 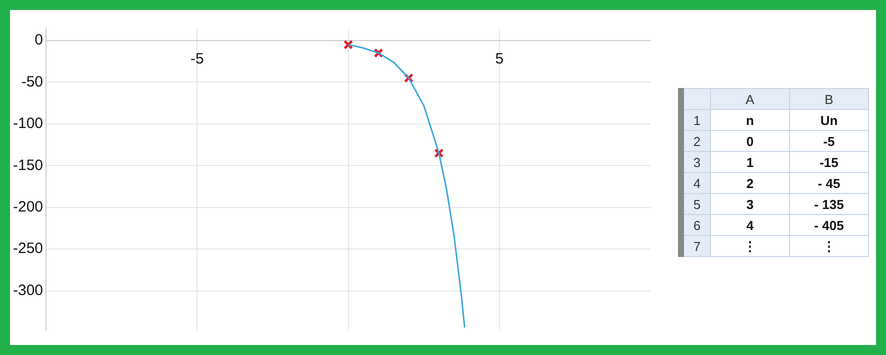 I want to click on text: 6, so click(x=695, y=225).